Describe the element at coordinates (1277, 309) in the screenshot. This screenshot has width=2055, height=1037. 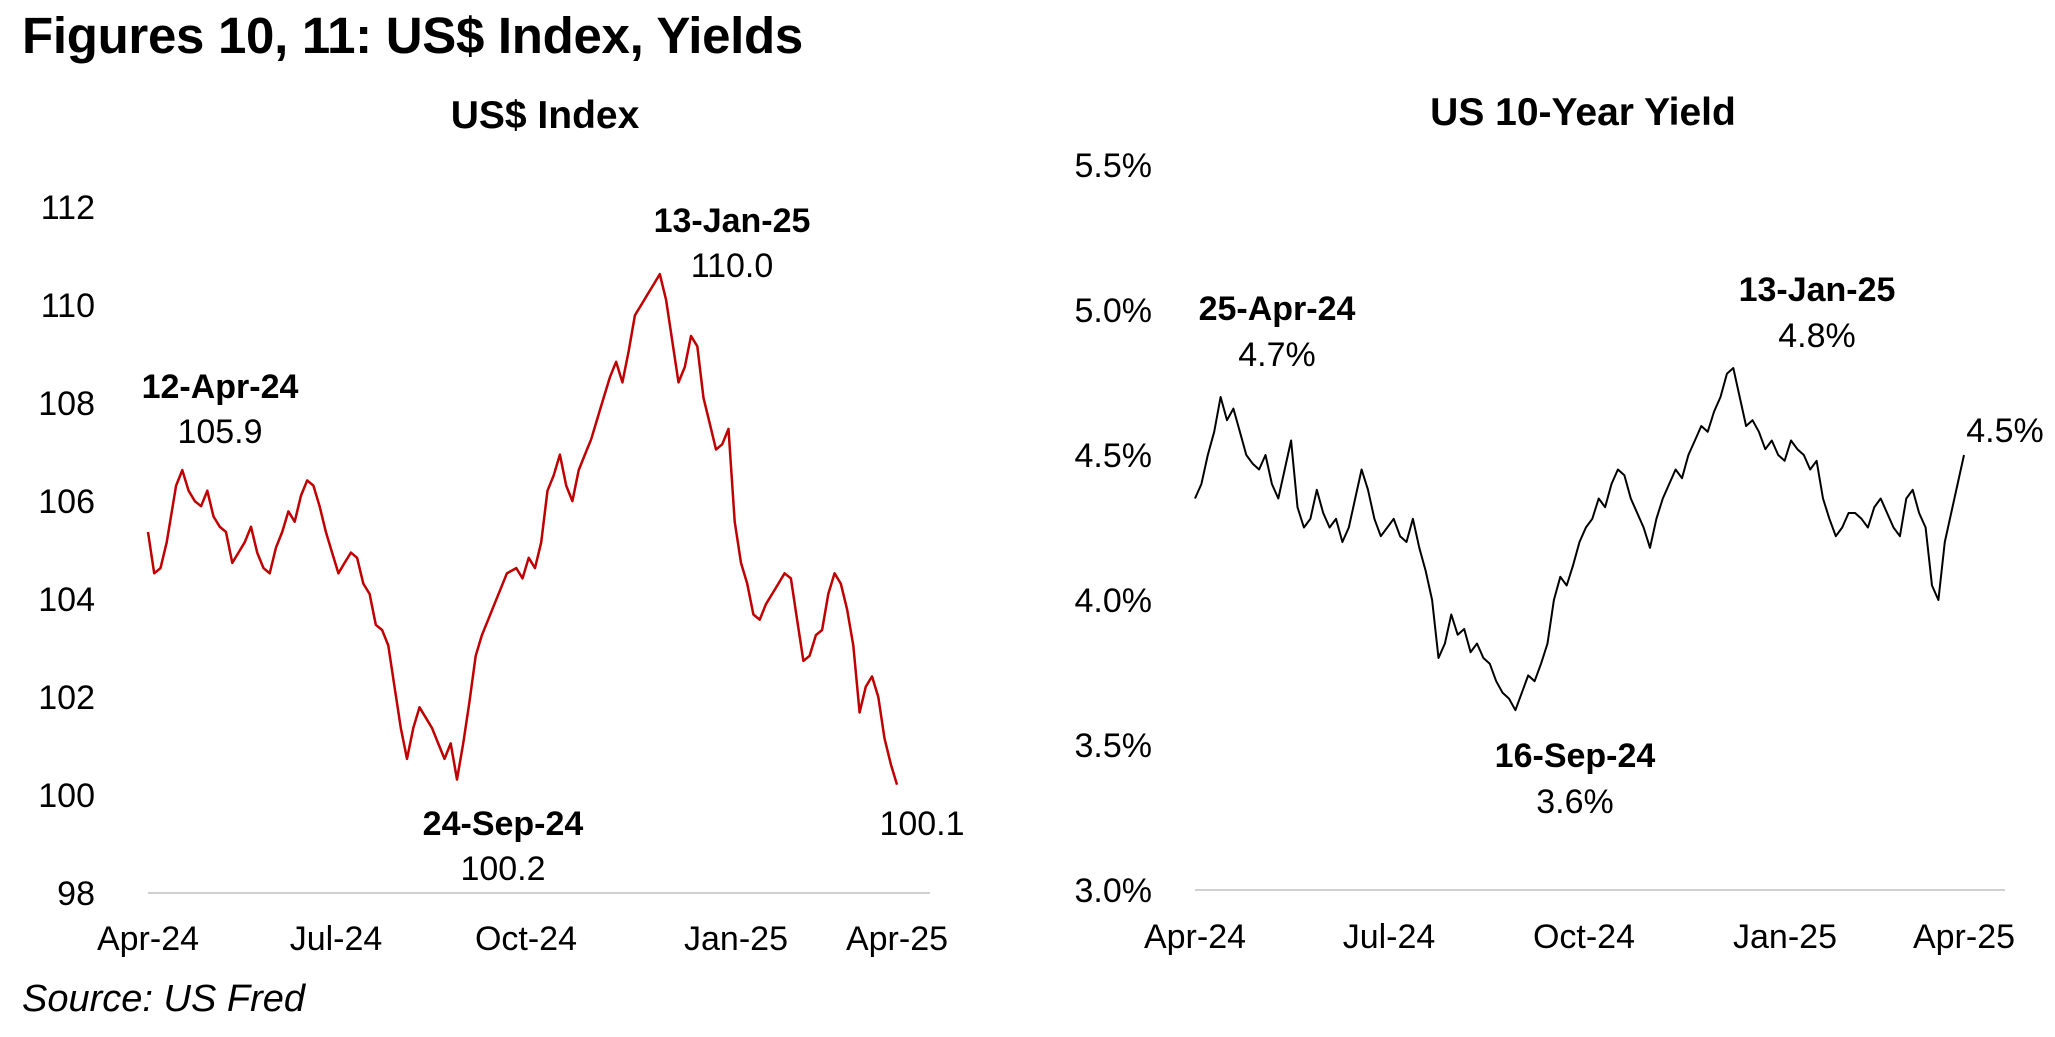
I see `us10y-yield-annotation-date: 25-Apr-24` at that location.